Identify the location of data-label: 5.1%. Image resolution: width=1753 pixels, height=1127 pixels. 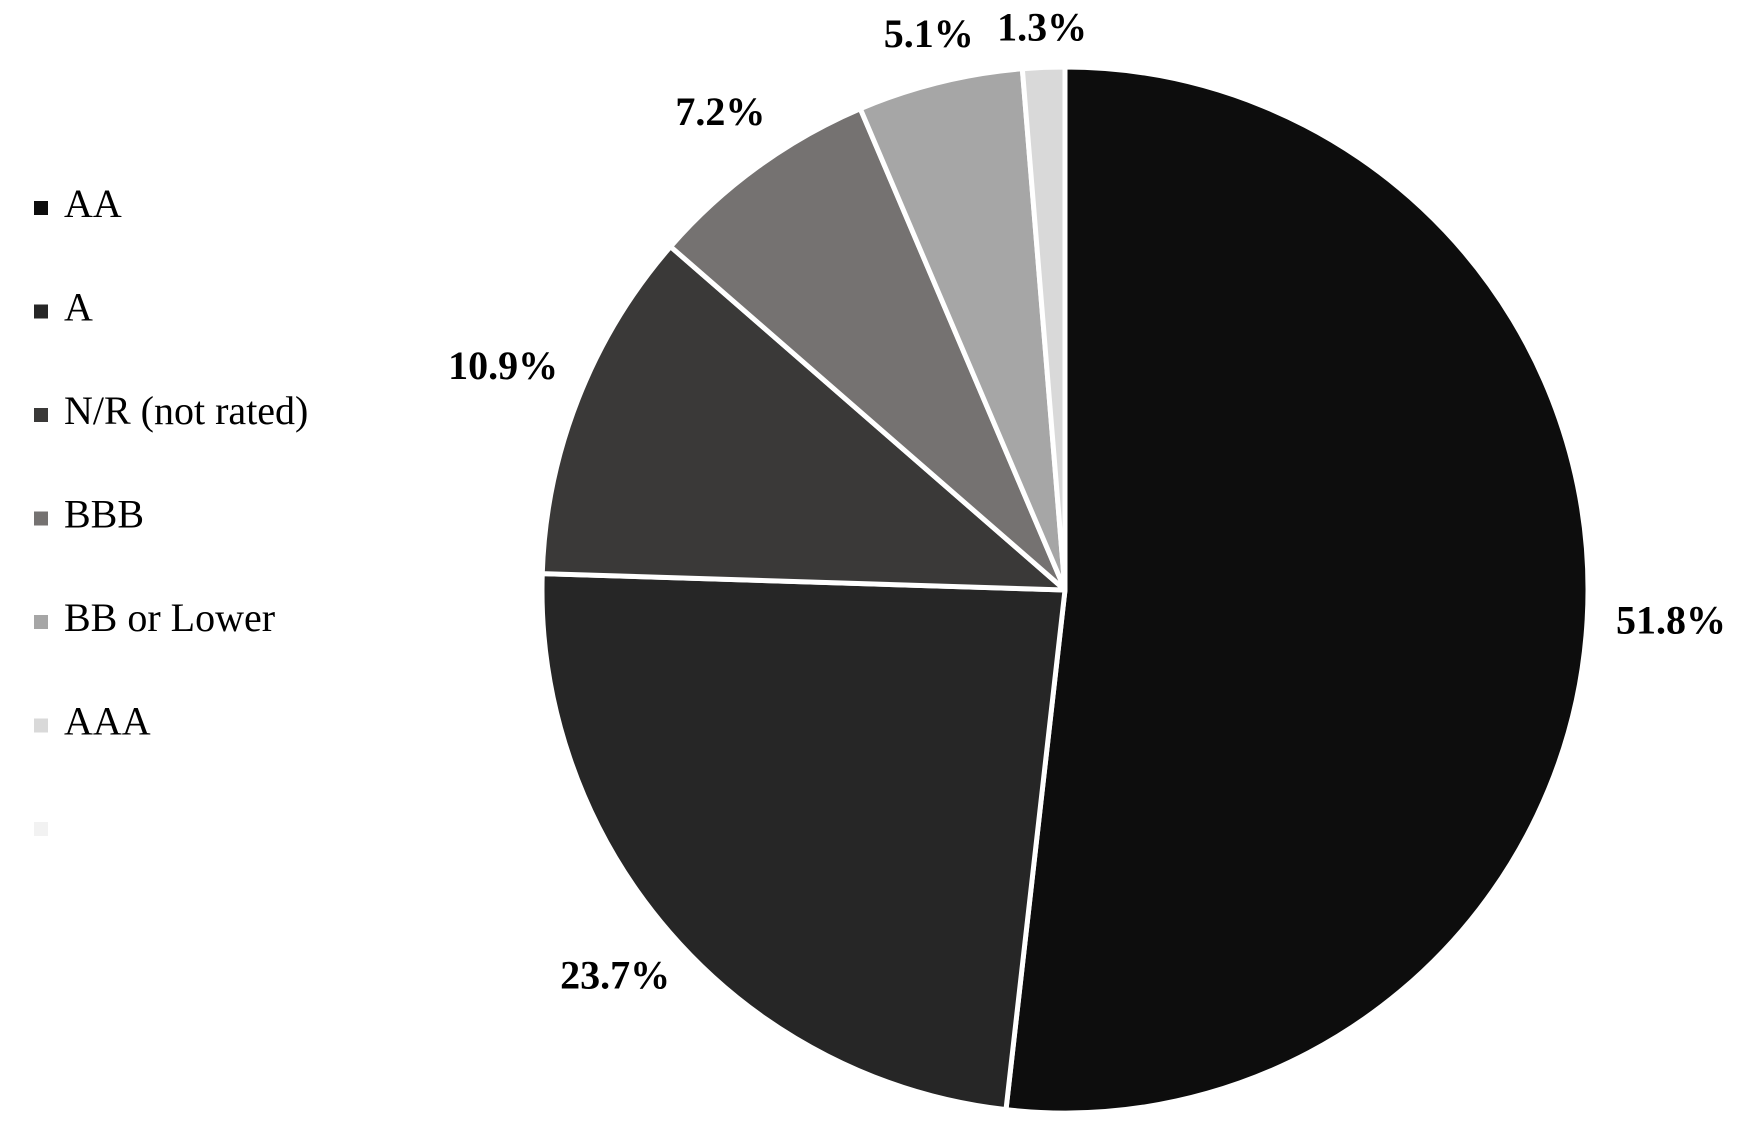
(929, 33).